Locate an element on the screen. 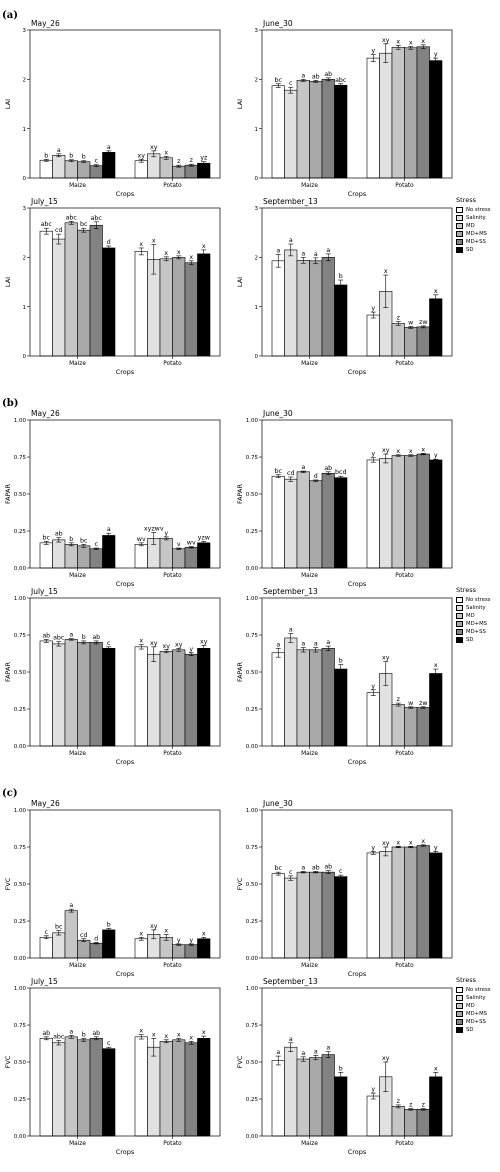 This screenshot has height=1172, width=500. legend-item: MD is located at coordinates (478, 616).